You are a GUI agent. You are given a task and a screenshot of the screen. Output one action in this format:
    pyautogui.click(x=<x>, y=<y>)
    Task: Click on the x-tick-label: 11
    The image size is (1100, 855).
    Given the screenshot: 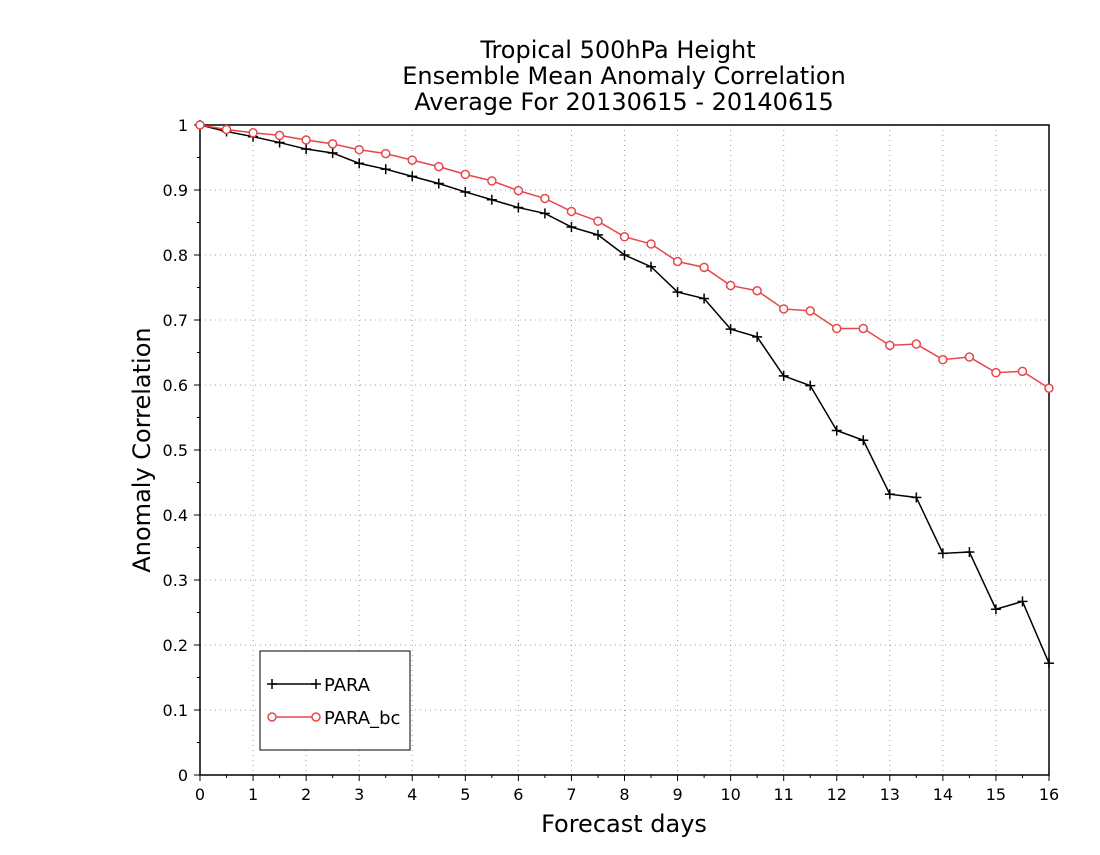 What is the action you would take?
    pyautogui.click(x=784, y=794)
    